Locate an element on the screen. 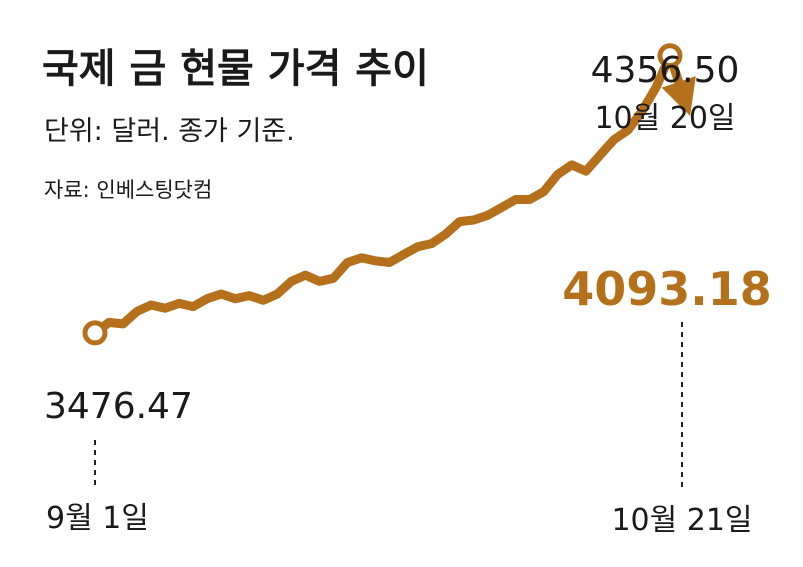 This screenshot has width=803, height=567. peak-date-label: 10월 20일 is located at coordinates (664, 118).